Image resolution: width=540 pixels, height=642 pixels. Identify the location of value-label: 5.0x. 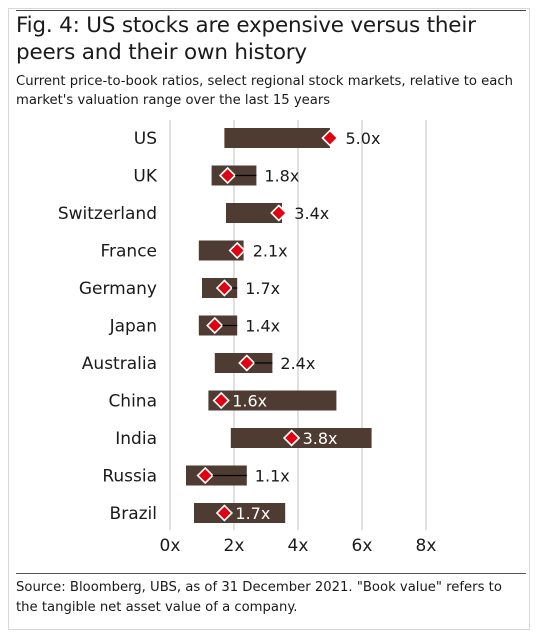
(363, 138).